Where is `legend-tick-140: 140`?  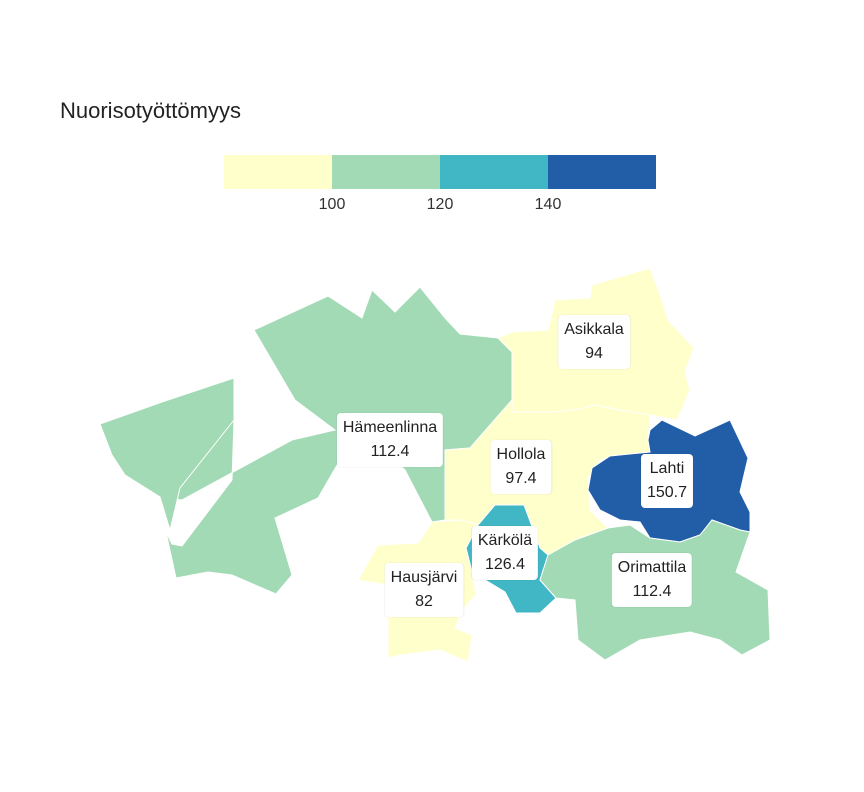
legend-tick-140: 140 is located at coordinates (548, 204).